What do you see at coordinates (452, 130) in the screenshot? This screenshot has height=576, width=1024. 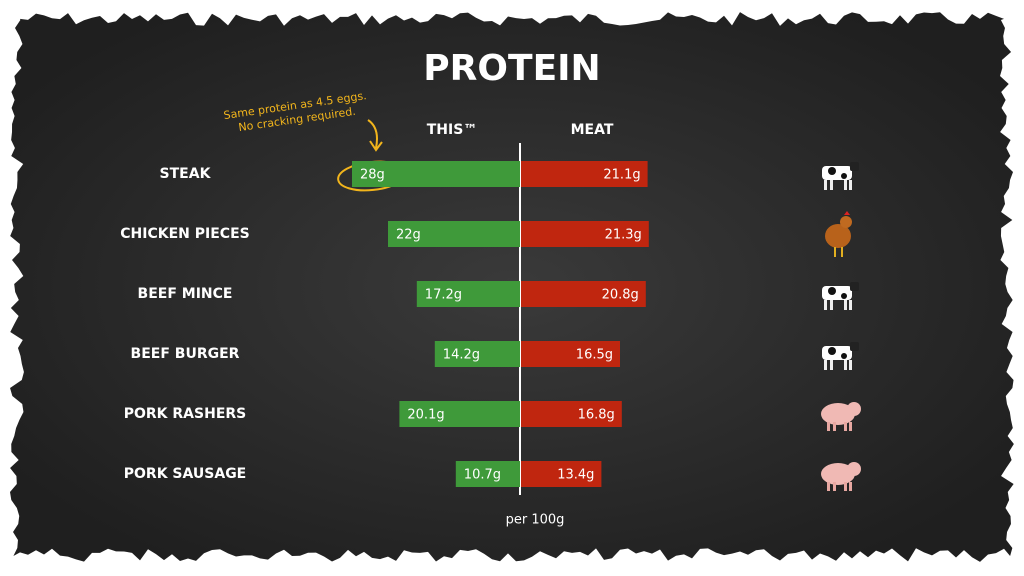 I see `column-header: THIS™` at bounding box center [452, 130].